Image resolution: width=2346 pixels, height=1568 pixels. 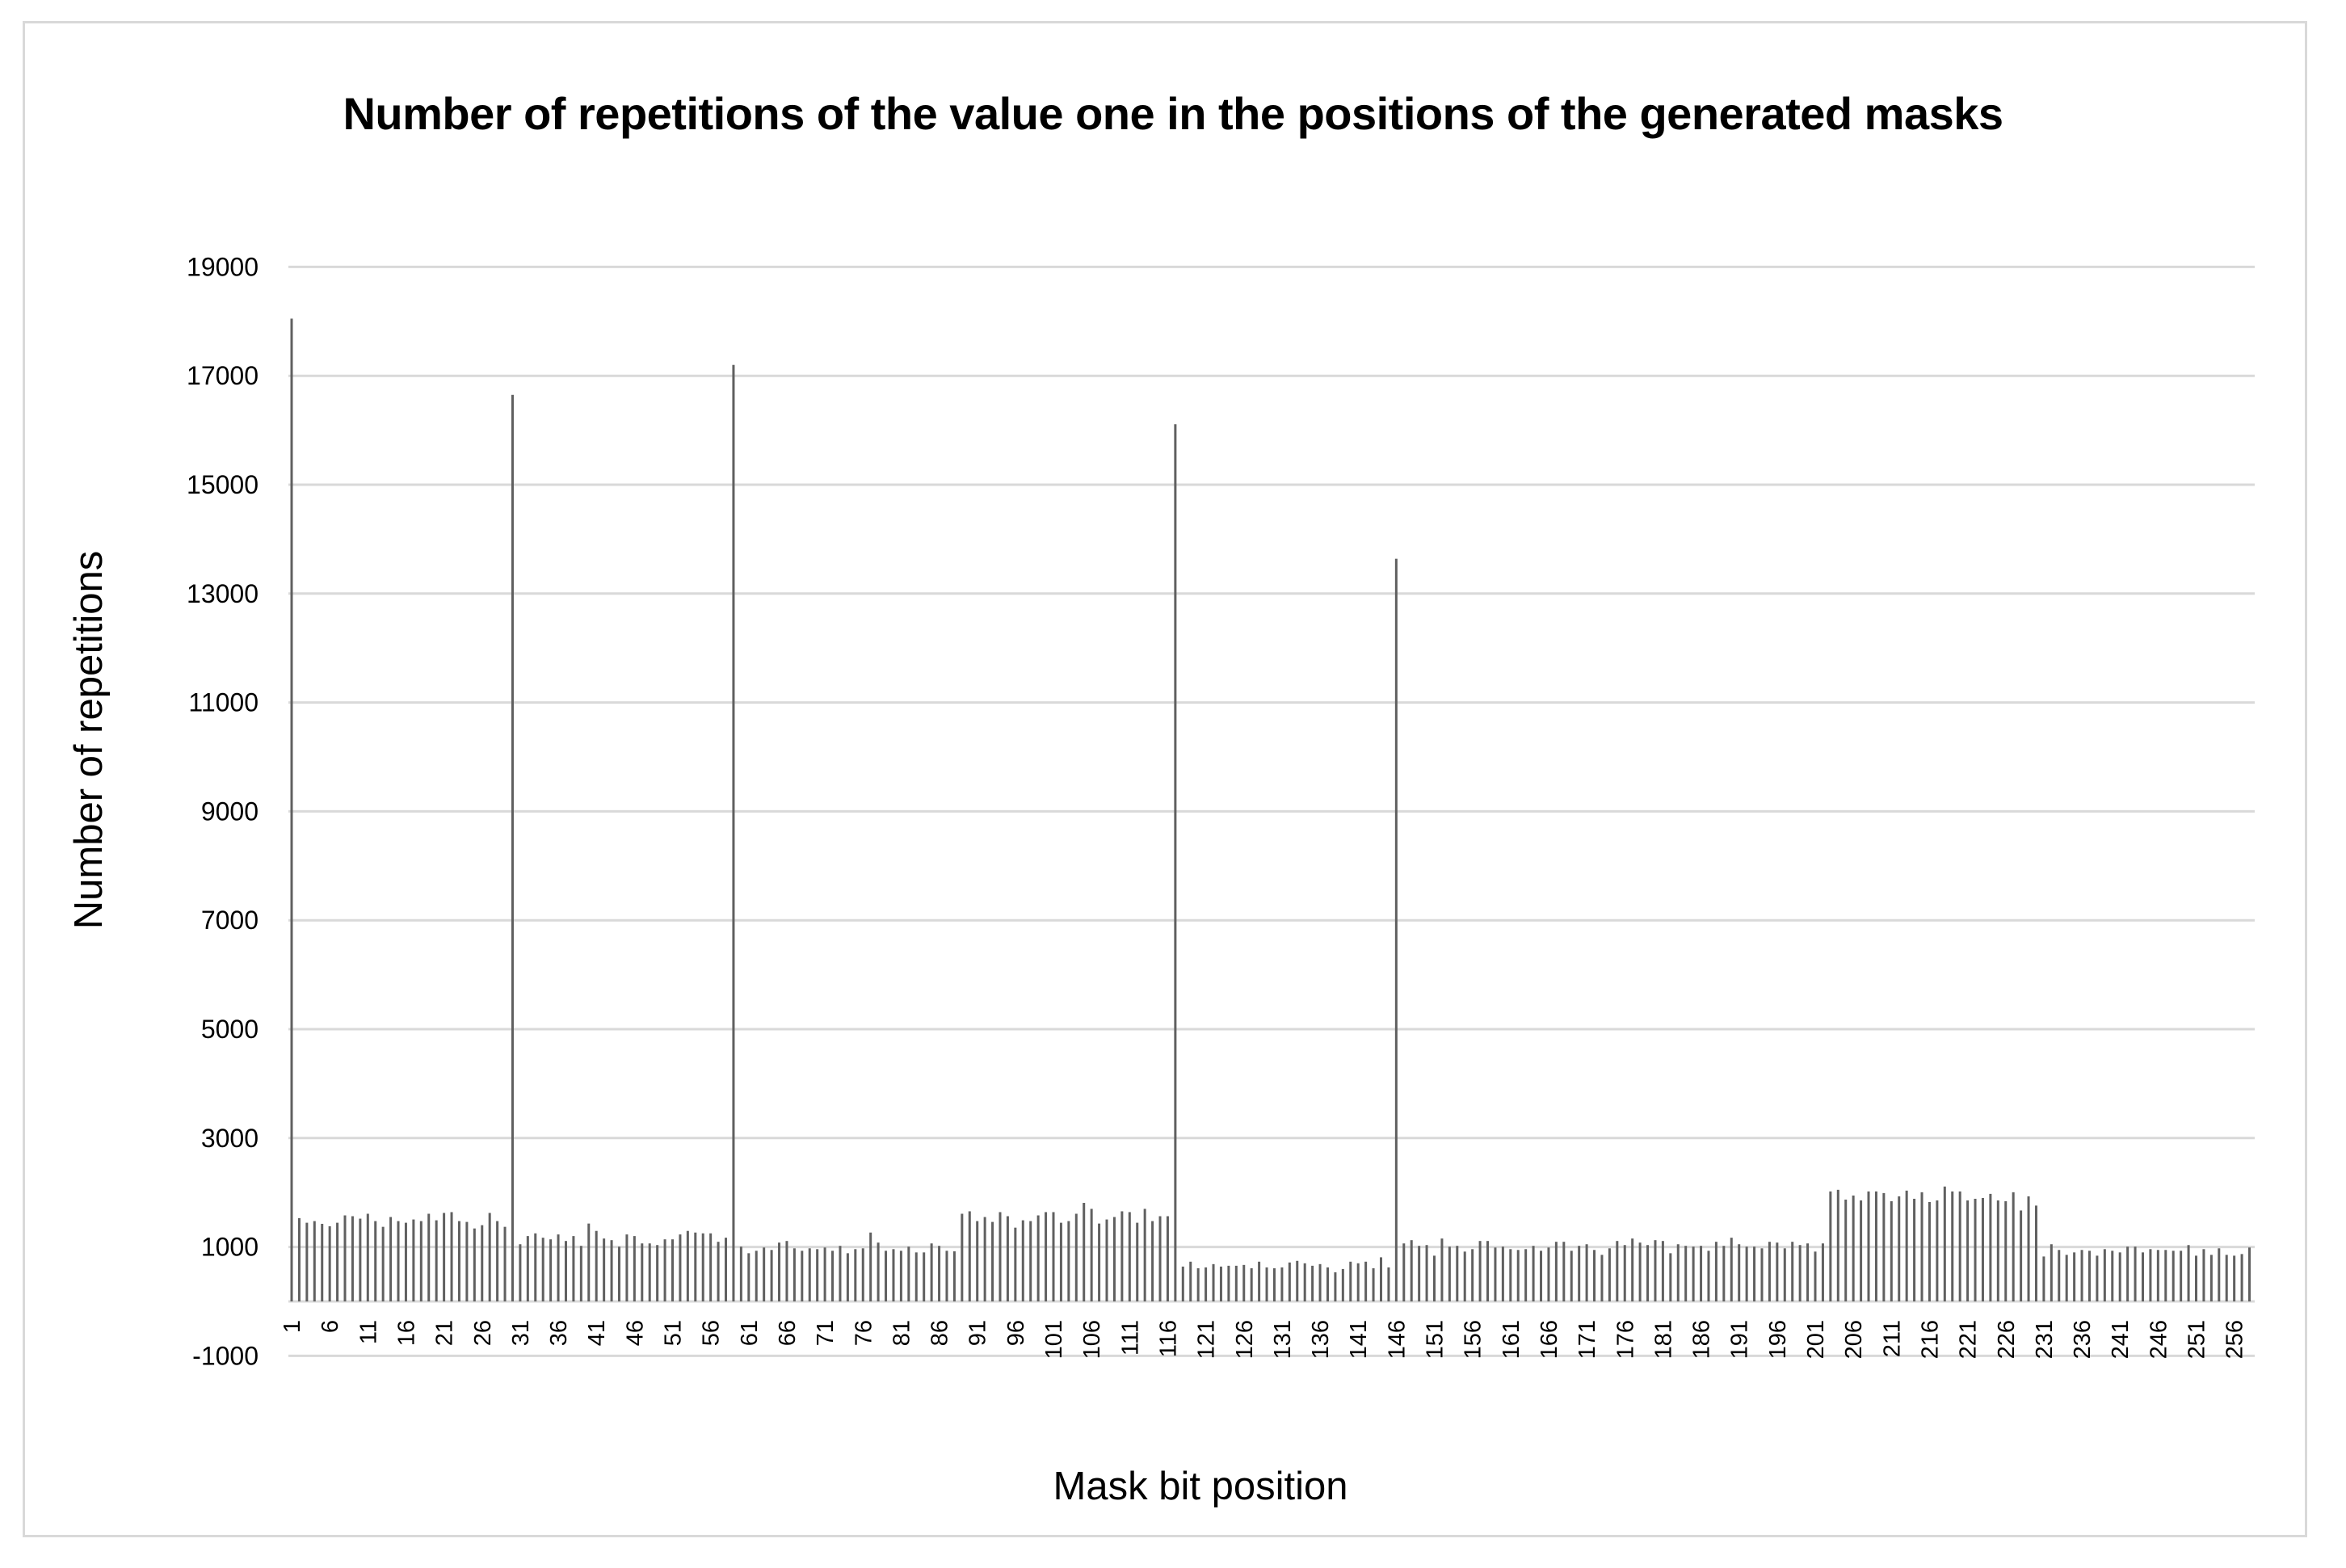 What do you see at coordinates (1625, 1339) in the screenshot?
I see `x-tick-label: 176` at bounding box center [1625, 1339].